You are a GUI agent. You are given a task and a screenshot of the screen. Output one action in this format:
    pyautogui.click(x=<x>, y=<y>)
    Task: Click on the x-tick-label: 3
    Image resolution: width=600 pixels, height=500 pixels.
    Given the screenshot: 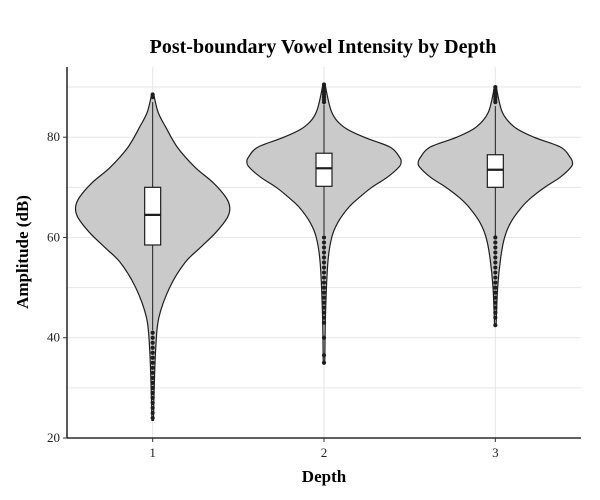 What is the action you would take?
    pyautogui.click(x=495, y=452)
    